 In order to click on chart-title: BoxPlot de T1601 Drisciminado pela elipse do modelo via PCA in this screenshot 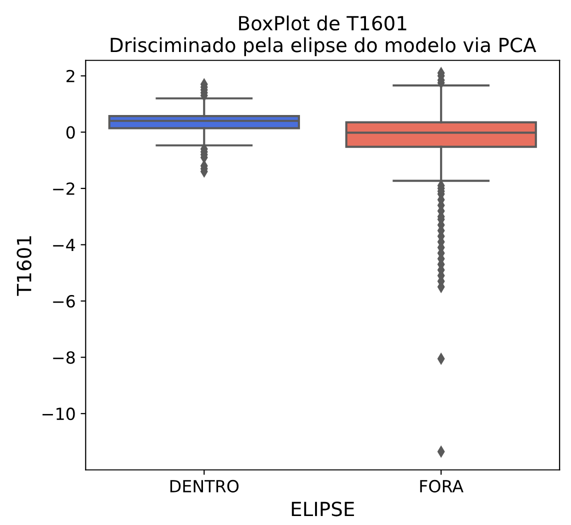, I will do `click(323, 35)`.